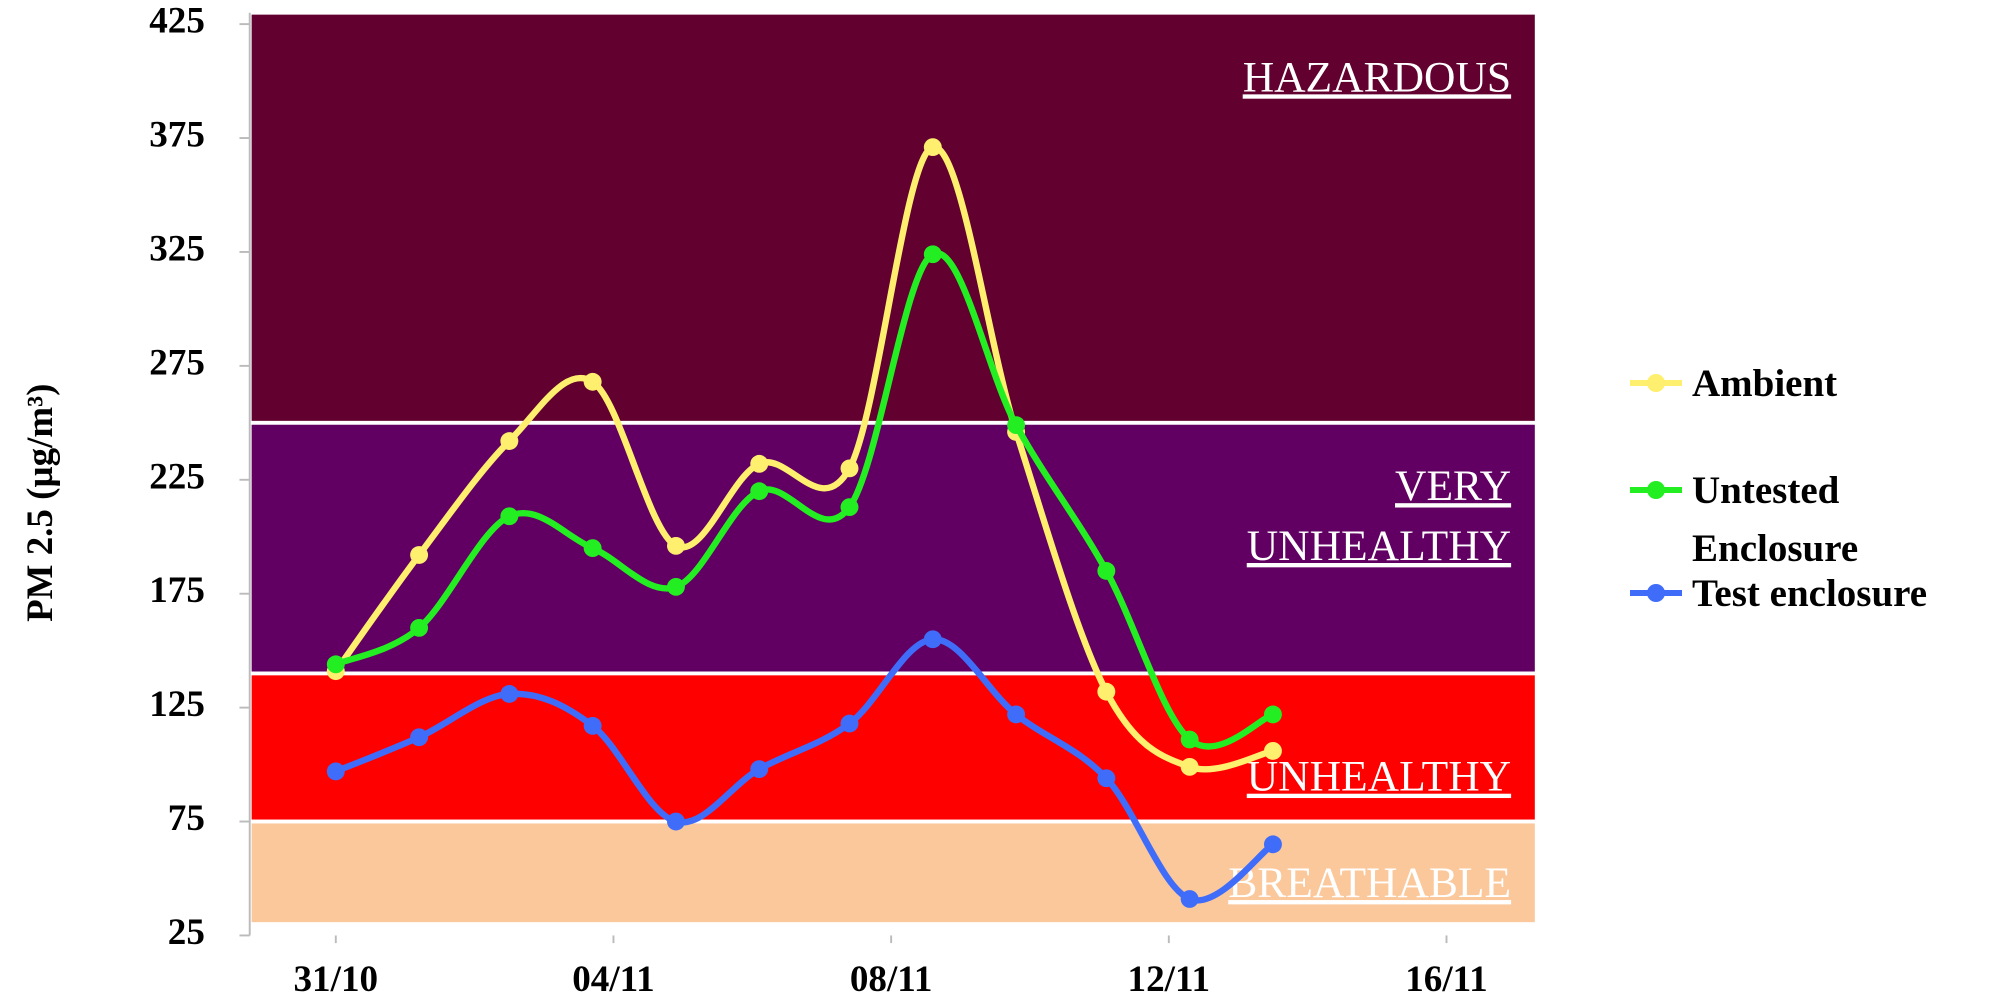 Image resolution: width=2008 pixels, height=1008 pixels. Describe the element at coordinates (177, 21) in the screenshot. I see `y-tick-label: 425` at that location.